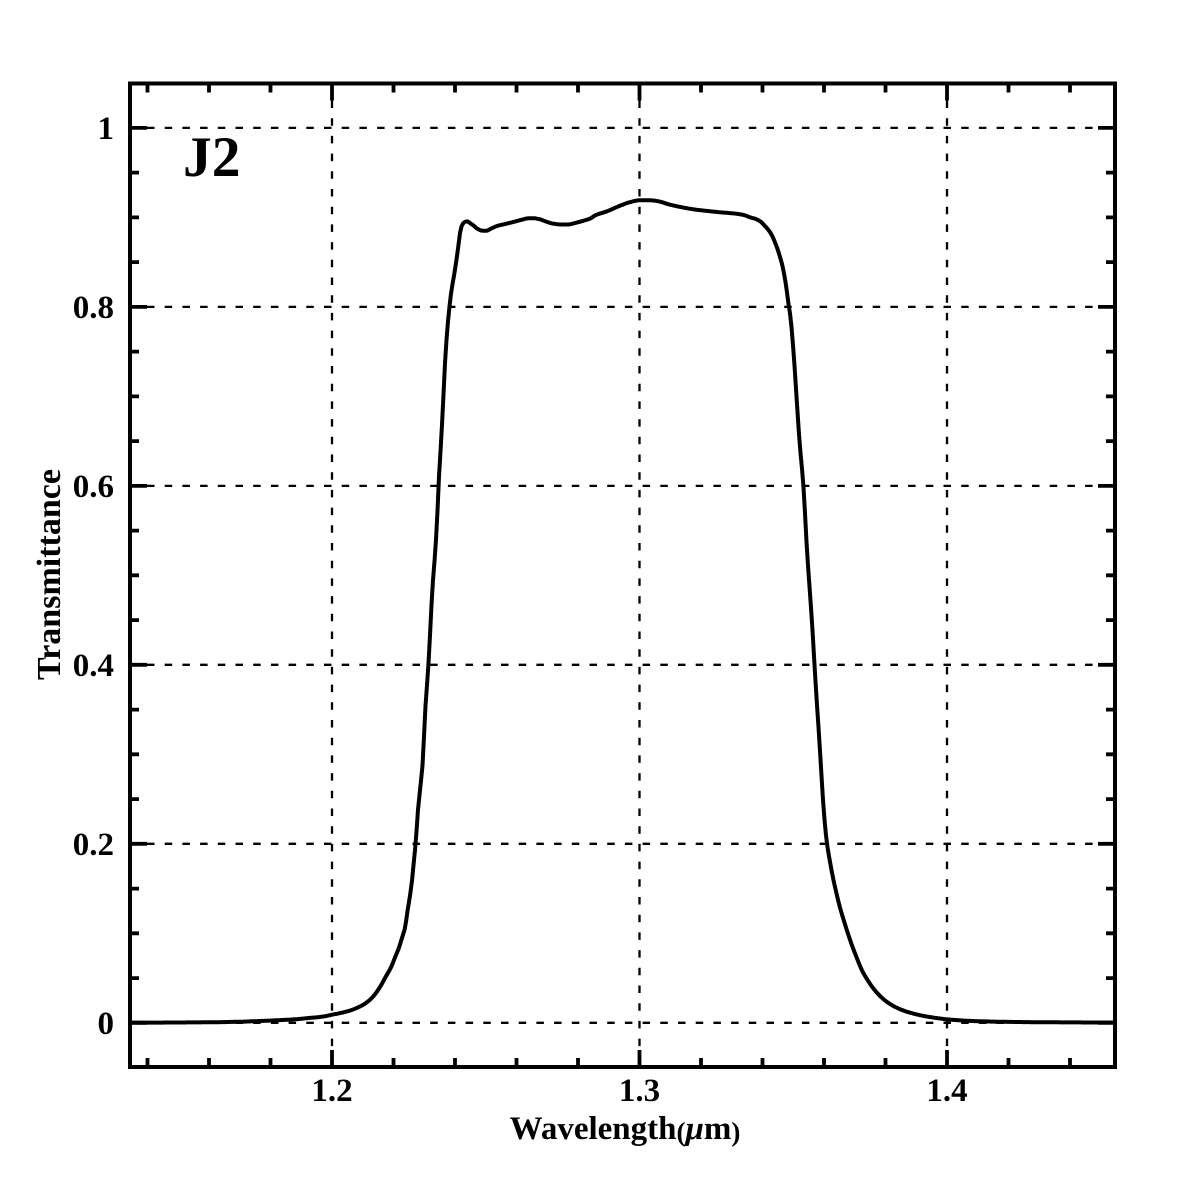 Image resolution: width=1196 pixels, height=1196 pixels. What do you see at coordinates (106, 129) in the screenshot?
I see `svg-text: 1` at bounding box center [106, 129].